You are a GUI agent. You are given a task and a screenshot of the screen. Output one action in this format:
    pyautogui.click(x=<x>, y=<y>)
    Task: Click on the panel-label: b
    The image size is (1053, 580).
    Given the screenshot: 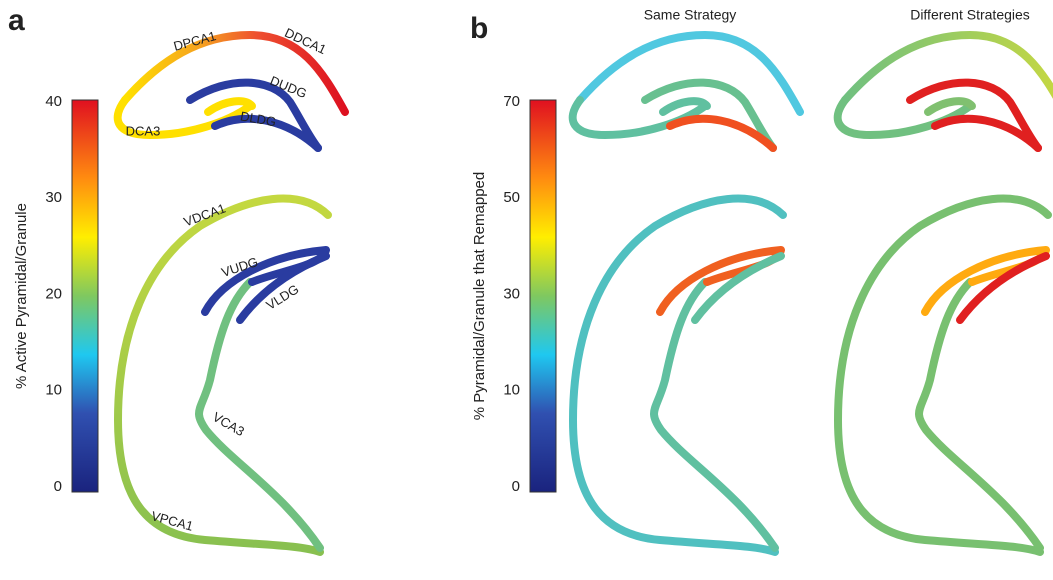 What is the action you would take?
    pyautogui.click(x=479, y=28)
    